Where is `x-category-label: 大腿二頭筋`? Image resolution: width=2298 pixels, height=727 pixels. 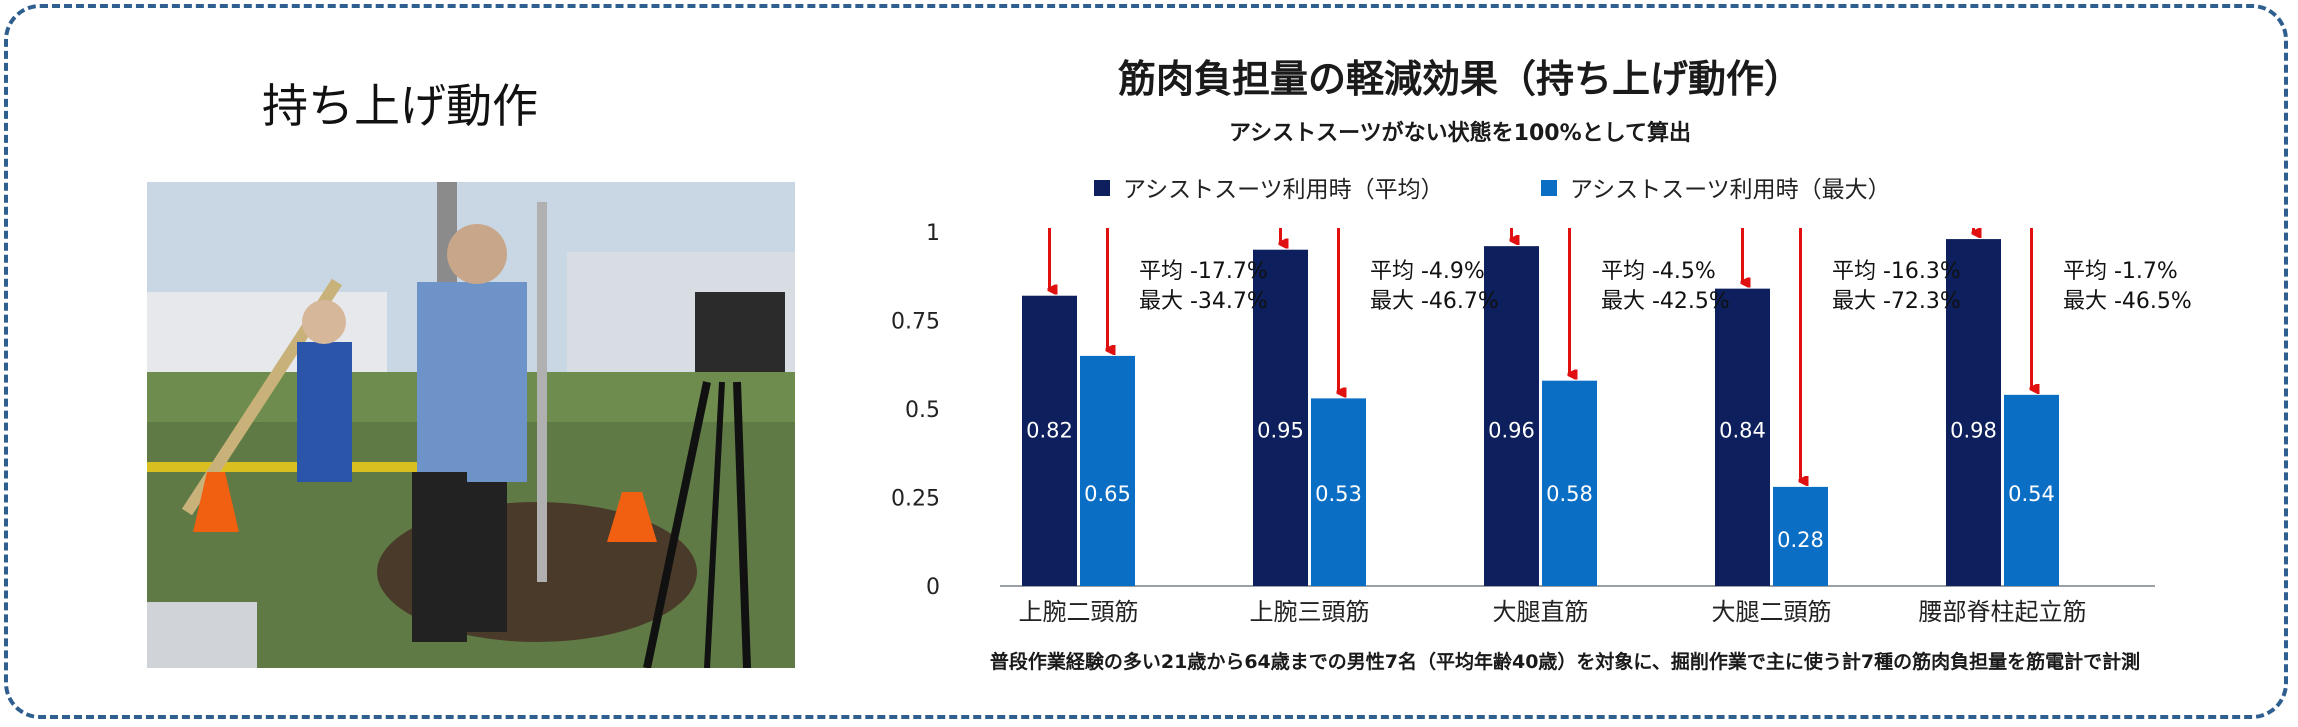
x-category-label: 大腿二頭筋 is located at coordinates (1772, 612).